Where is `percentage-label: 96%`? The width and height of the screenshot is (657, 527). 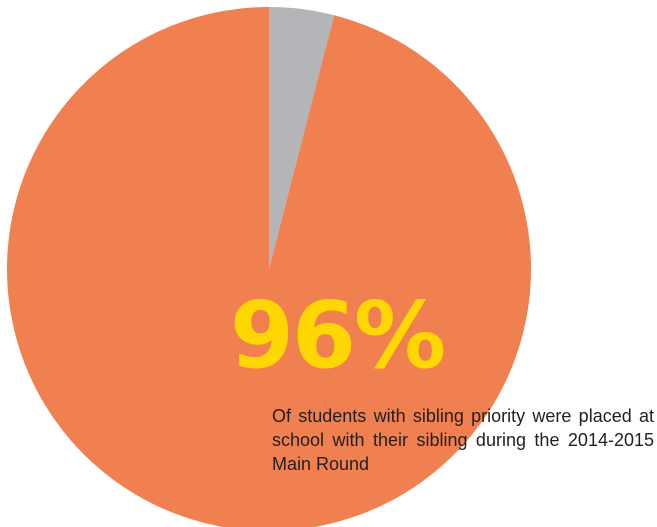 percentage-label: 96% is located at coordinates (338, 335).